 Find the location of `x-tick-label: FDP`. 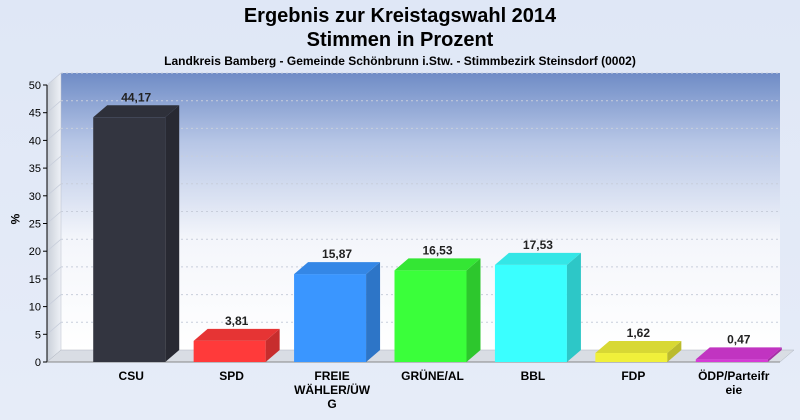

x-tick-label: FDP is located at coordinates (633, 376).